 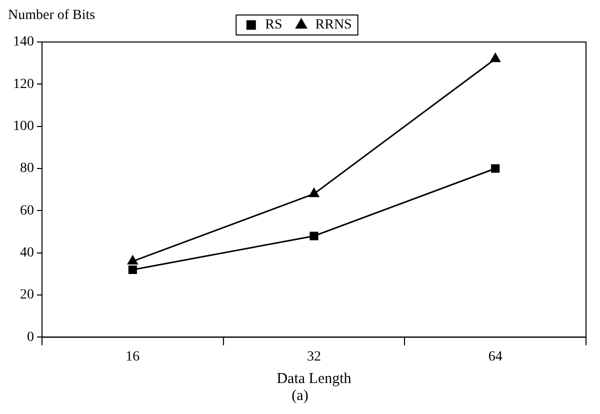 I want to click on x-tick-label: 64, so click(x=495, y=356).